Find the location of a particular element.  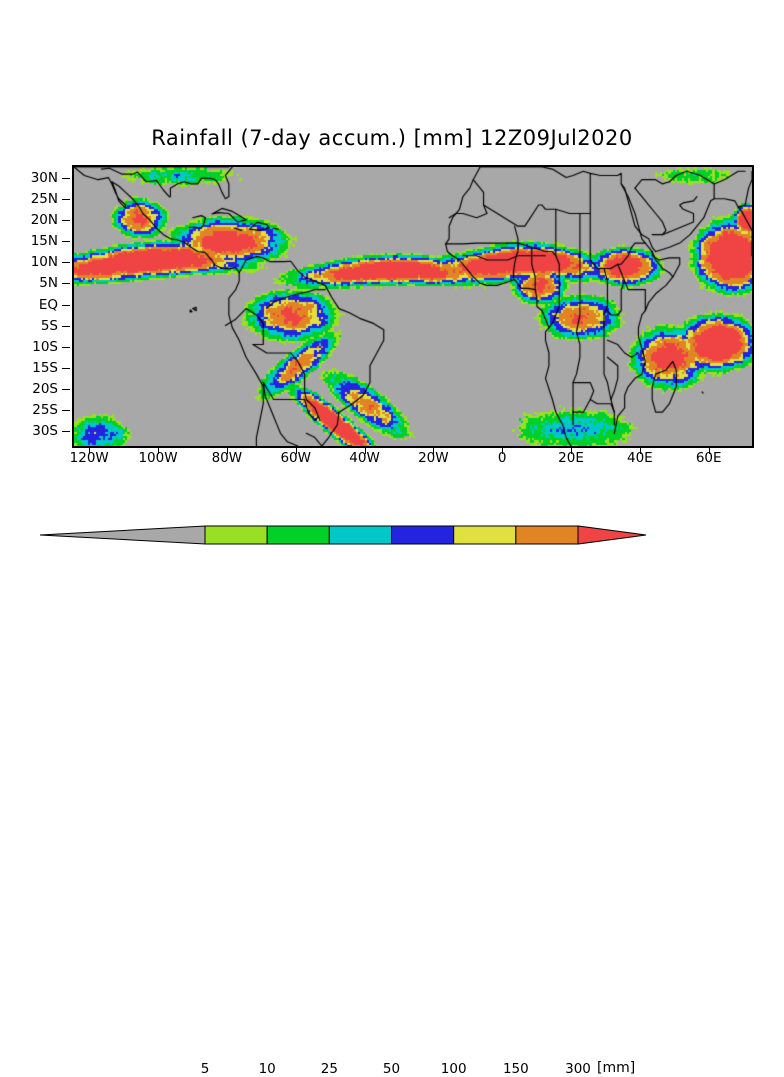

x-tick-label: 0 is located at coordinates (502, 458).